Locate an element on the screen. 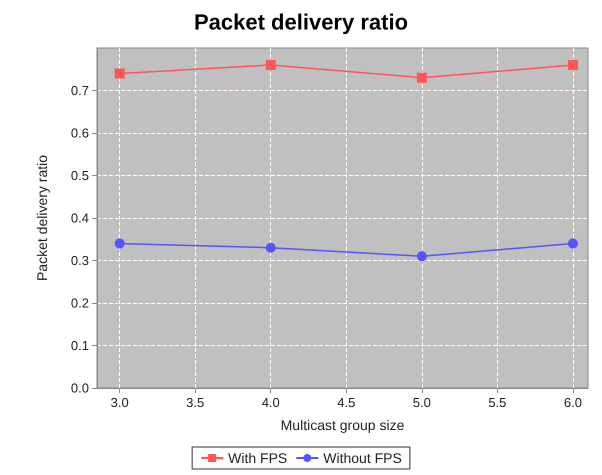 The width and height of the screenshot is (602, 475). y-tick-label: 0.1 is located at coordinates (79, 345).